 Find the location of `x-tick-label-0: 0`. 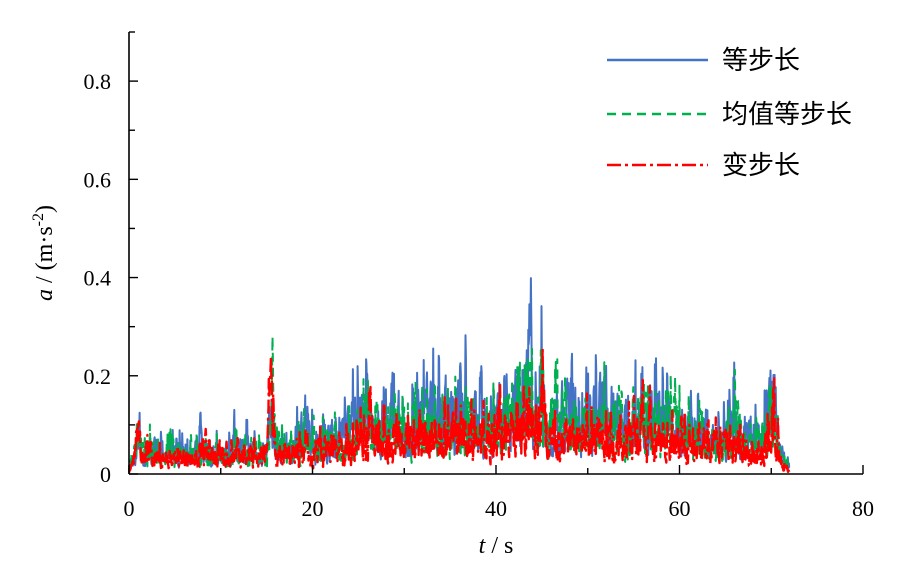

x-tick-label-0: 0 is located at coordinates (129, 508).